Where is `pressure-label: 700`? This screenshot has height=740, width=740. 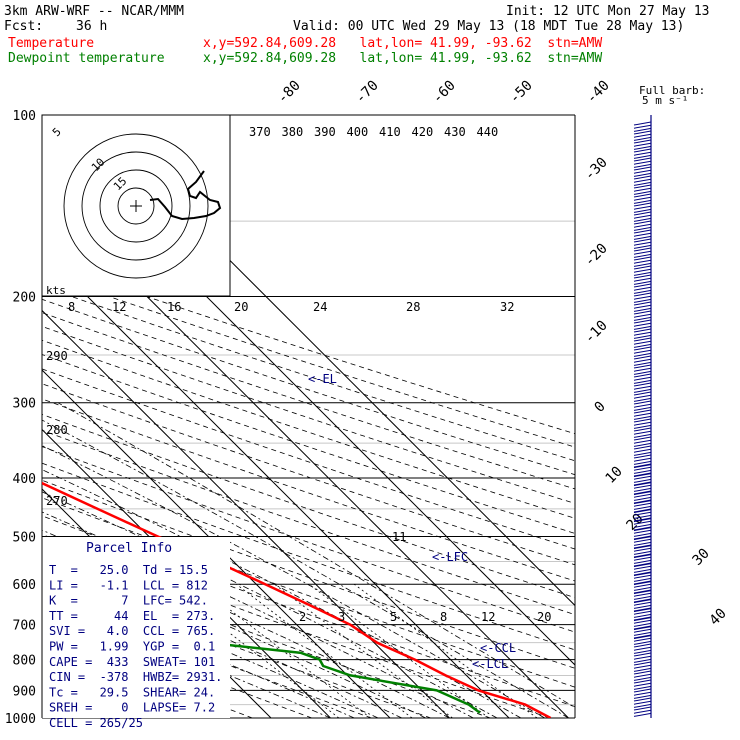
pressure-label: 700 is located at coordinates (24, 626).